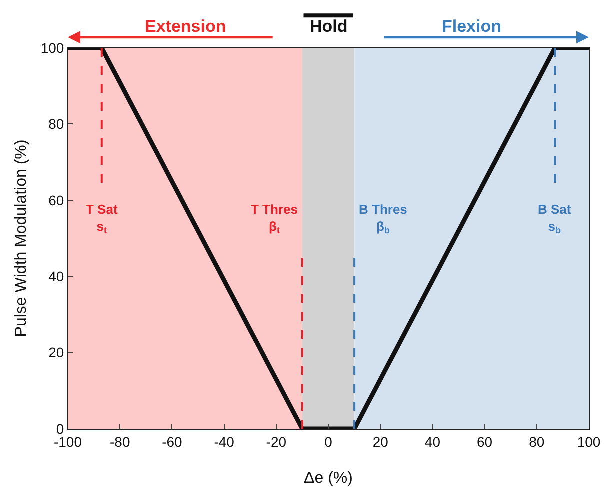  What do you see at coordinates (274, 219) in the screenshot?
I see `ref-line-label: T Thres β$_{t}$` at bounding box center [274, 219].